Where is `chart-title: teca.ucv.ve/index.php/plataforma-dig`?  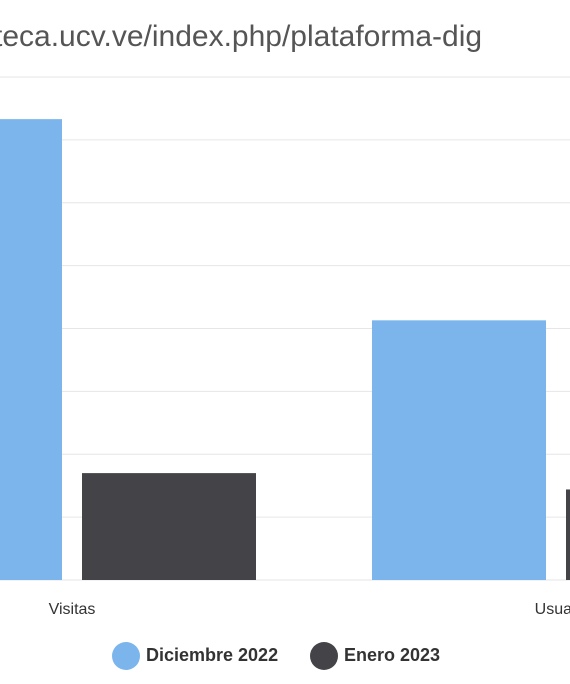 chart-title: teca.ucv.ve/index.php/plataforma-dig is located at coordinates (241, 36).